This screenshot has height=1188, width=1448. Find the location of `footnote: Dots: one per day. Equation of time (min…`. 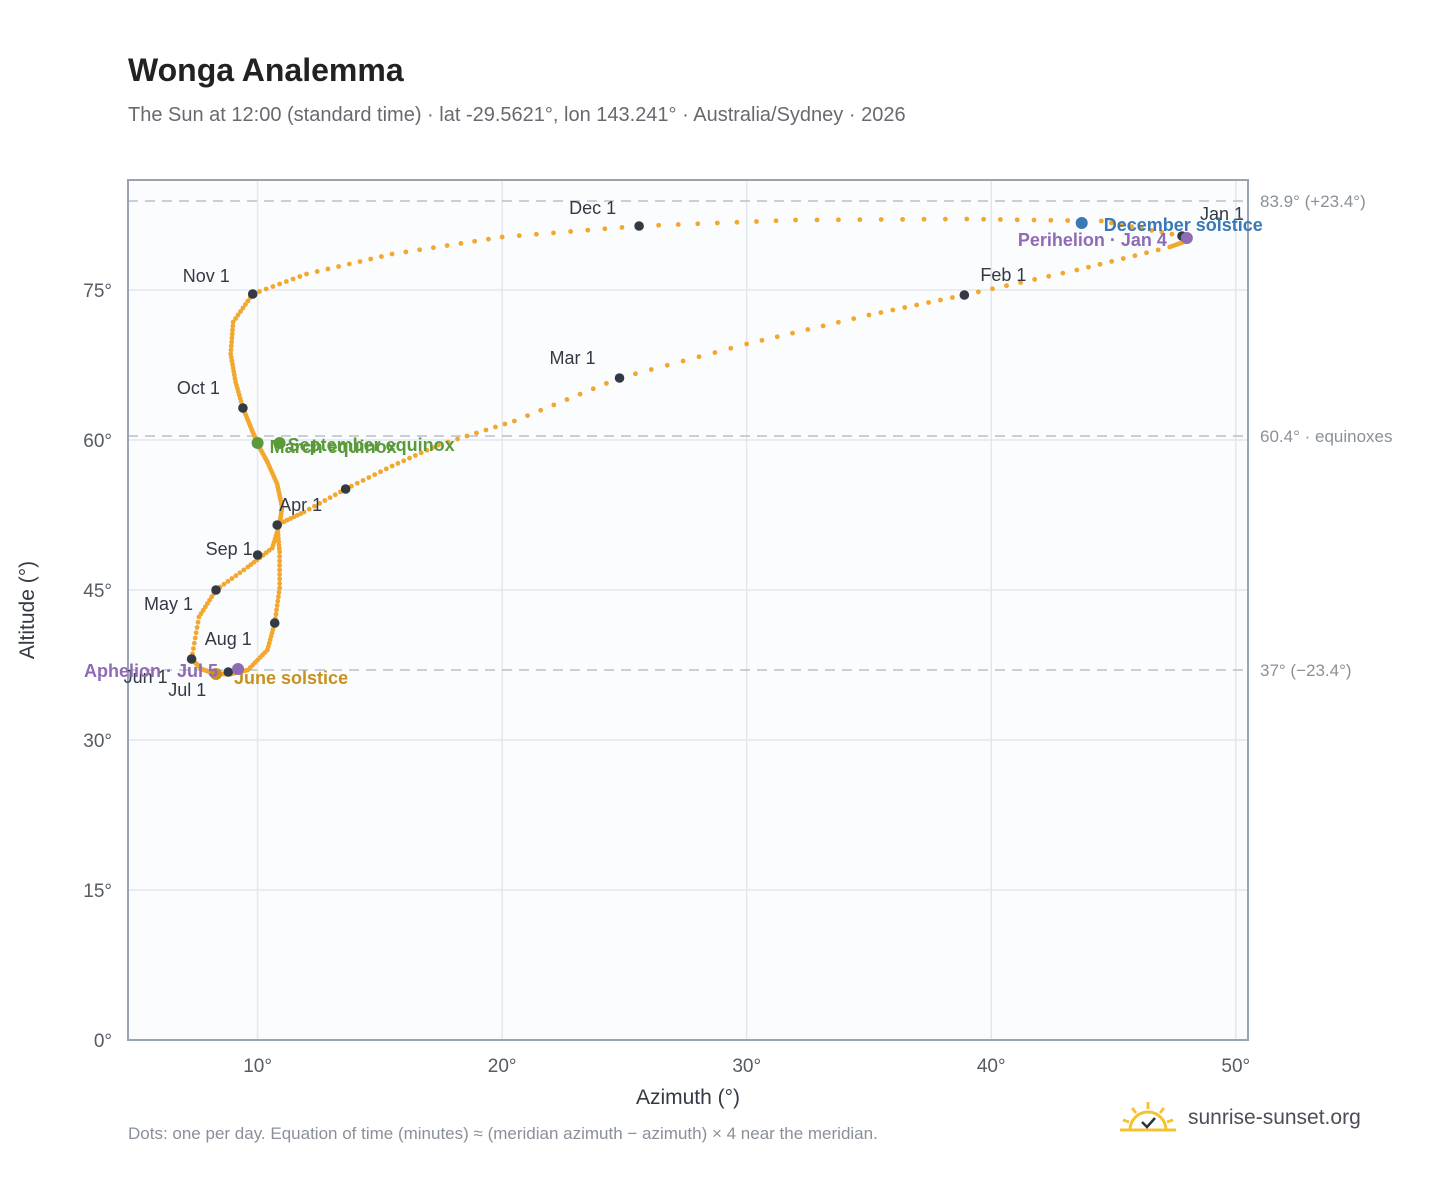

footnote: Dots: one per day. Equation of time (min… is located at coordinates (503, 1133).